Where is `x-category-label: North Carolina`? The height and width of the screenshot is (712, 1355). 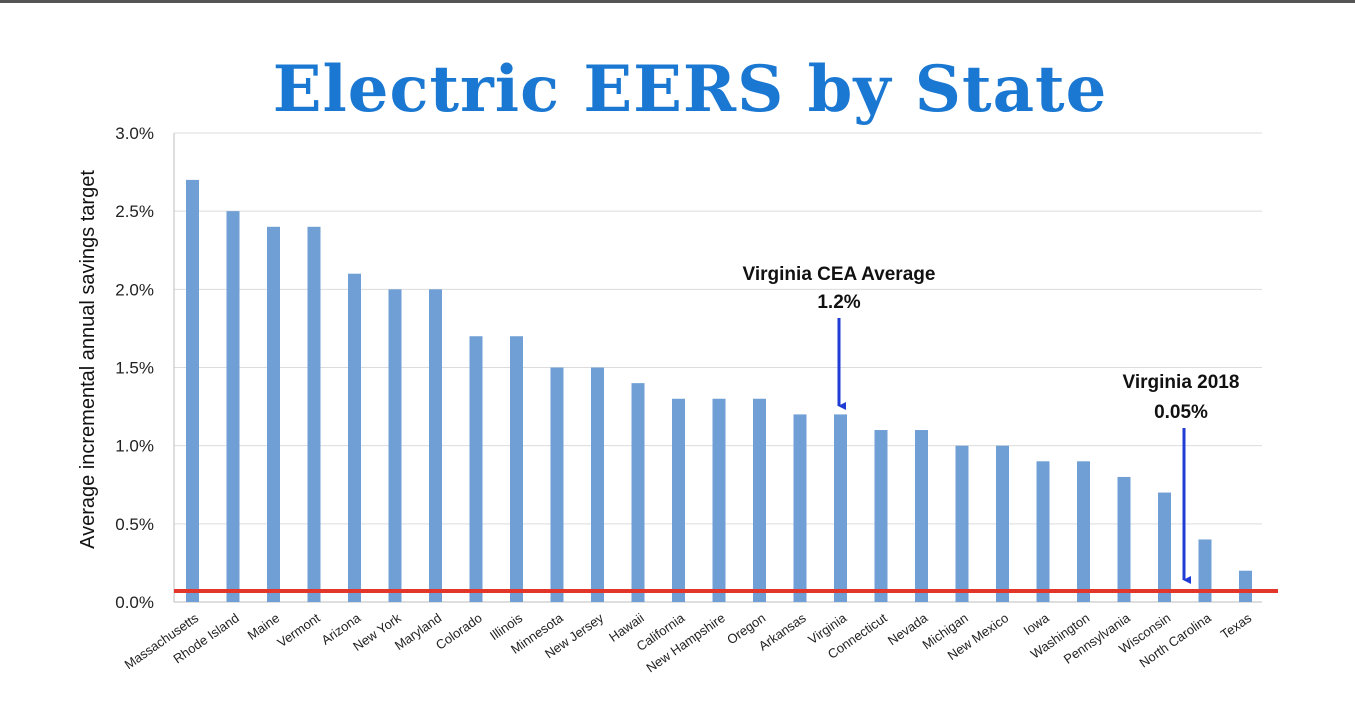
x-category-label: North Carolina is located at coordinates (1175, 640).